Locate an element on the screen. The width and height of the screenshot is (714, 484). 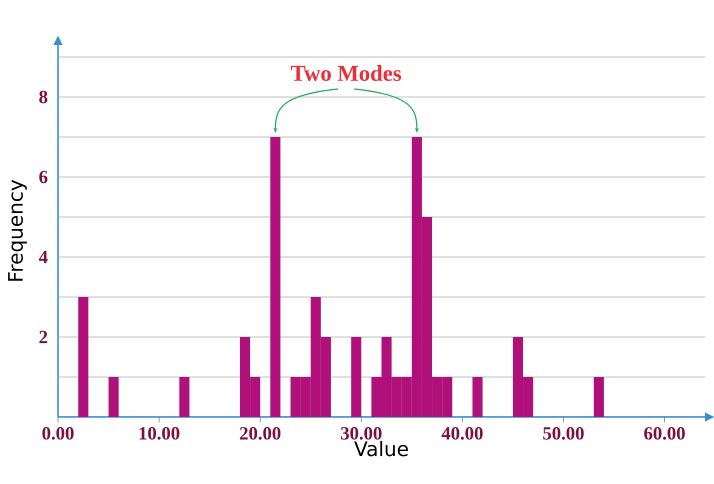
x-tick-label: 20.00 is located at coordinates (260, 433).